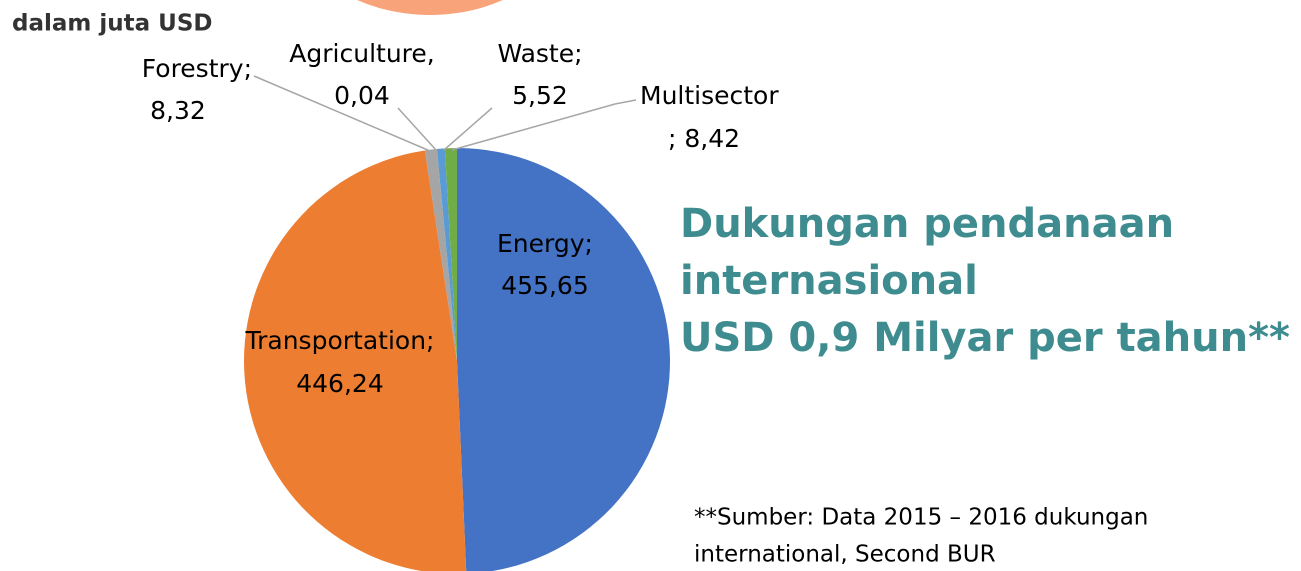  I want to click on category-label: Agriculture,, so click(361, 53).